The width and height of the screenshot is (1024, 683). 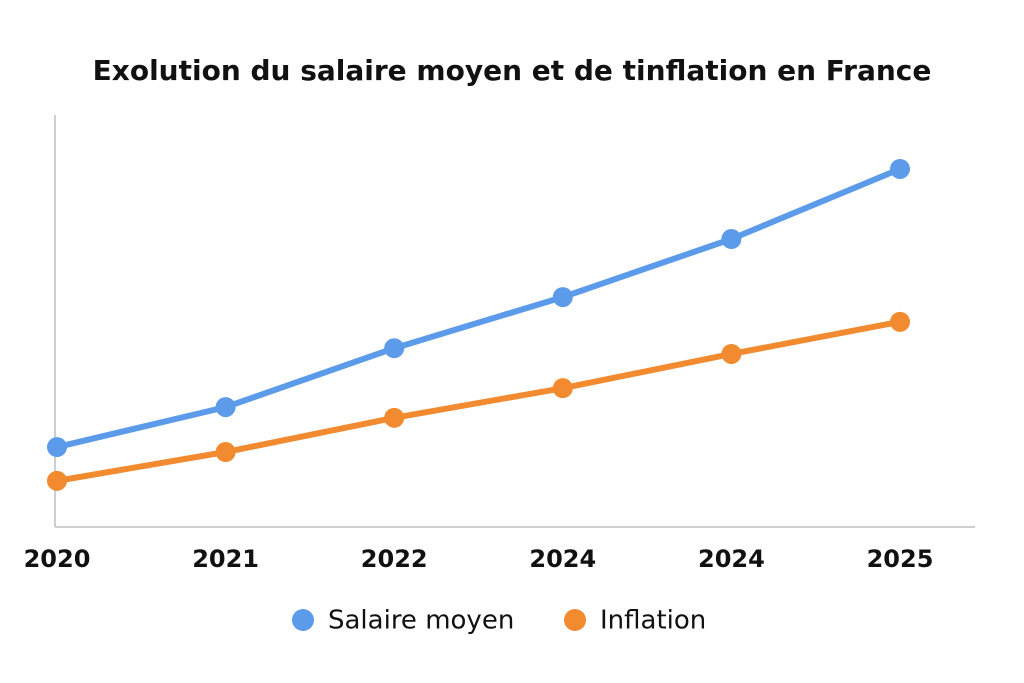 I want to click on legend-label: Inflation, so click(x=653, y=621).